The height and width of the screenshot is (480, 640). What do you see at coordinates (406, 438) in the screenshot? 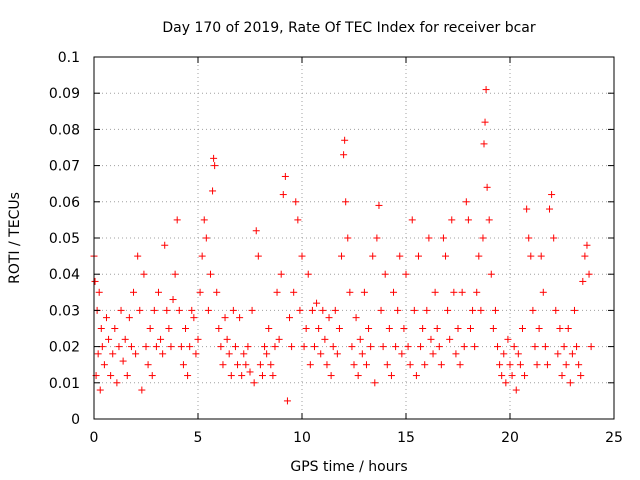
I see `x-tick-label: 15` at bounding box center [406, 438].